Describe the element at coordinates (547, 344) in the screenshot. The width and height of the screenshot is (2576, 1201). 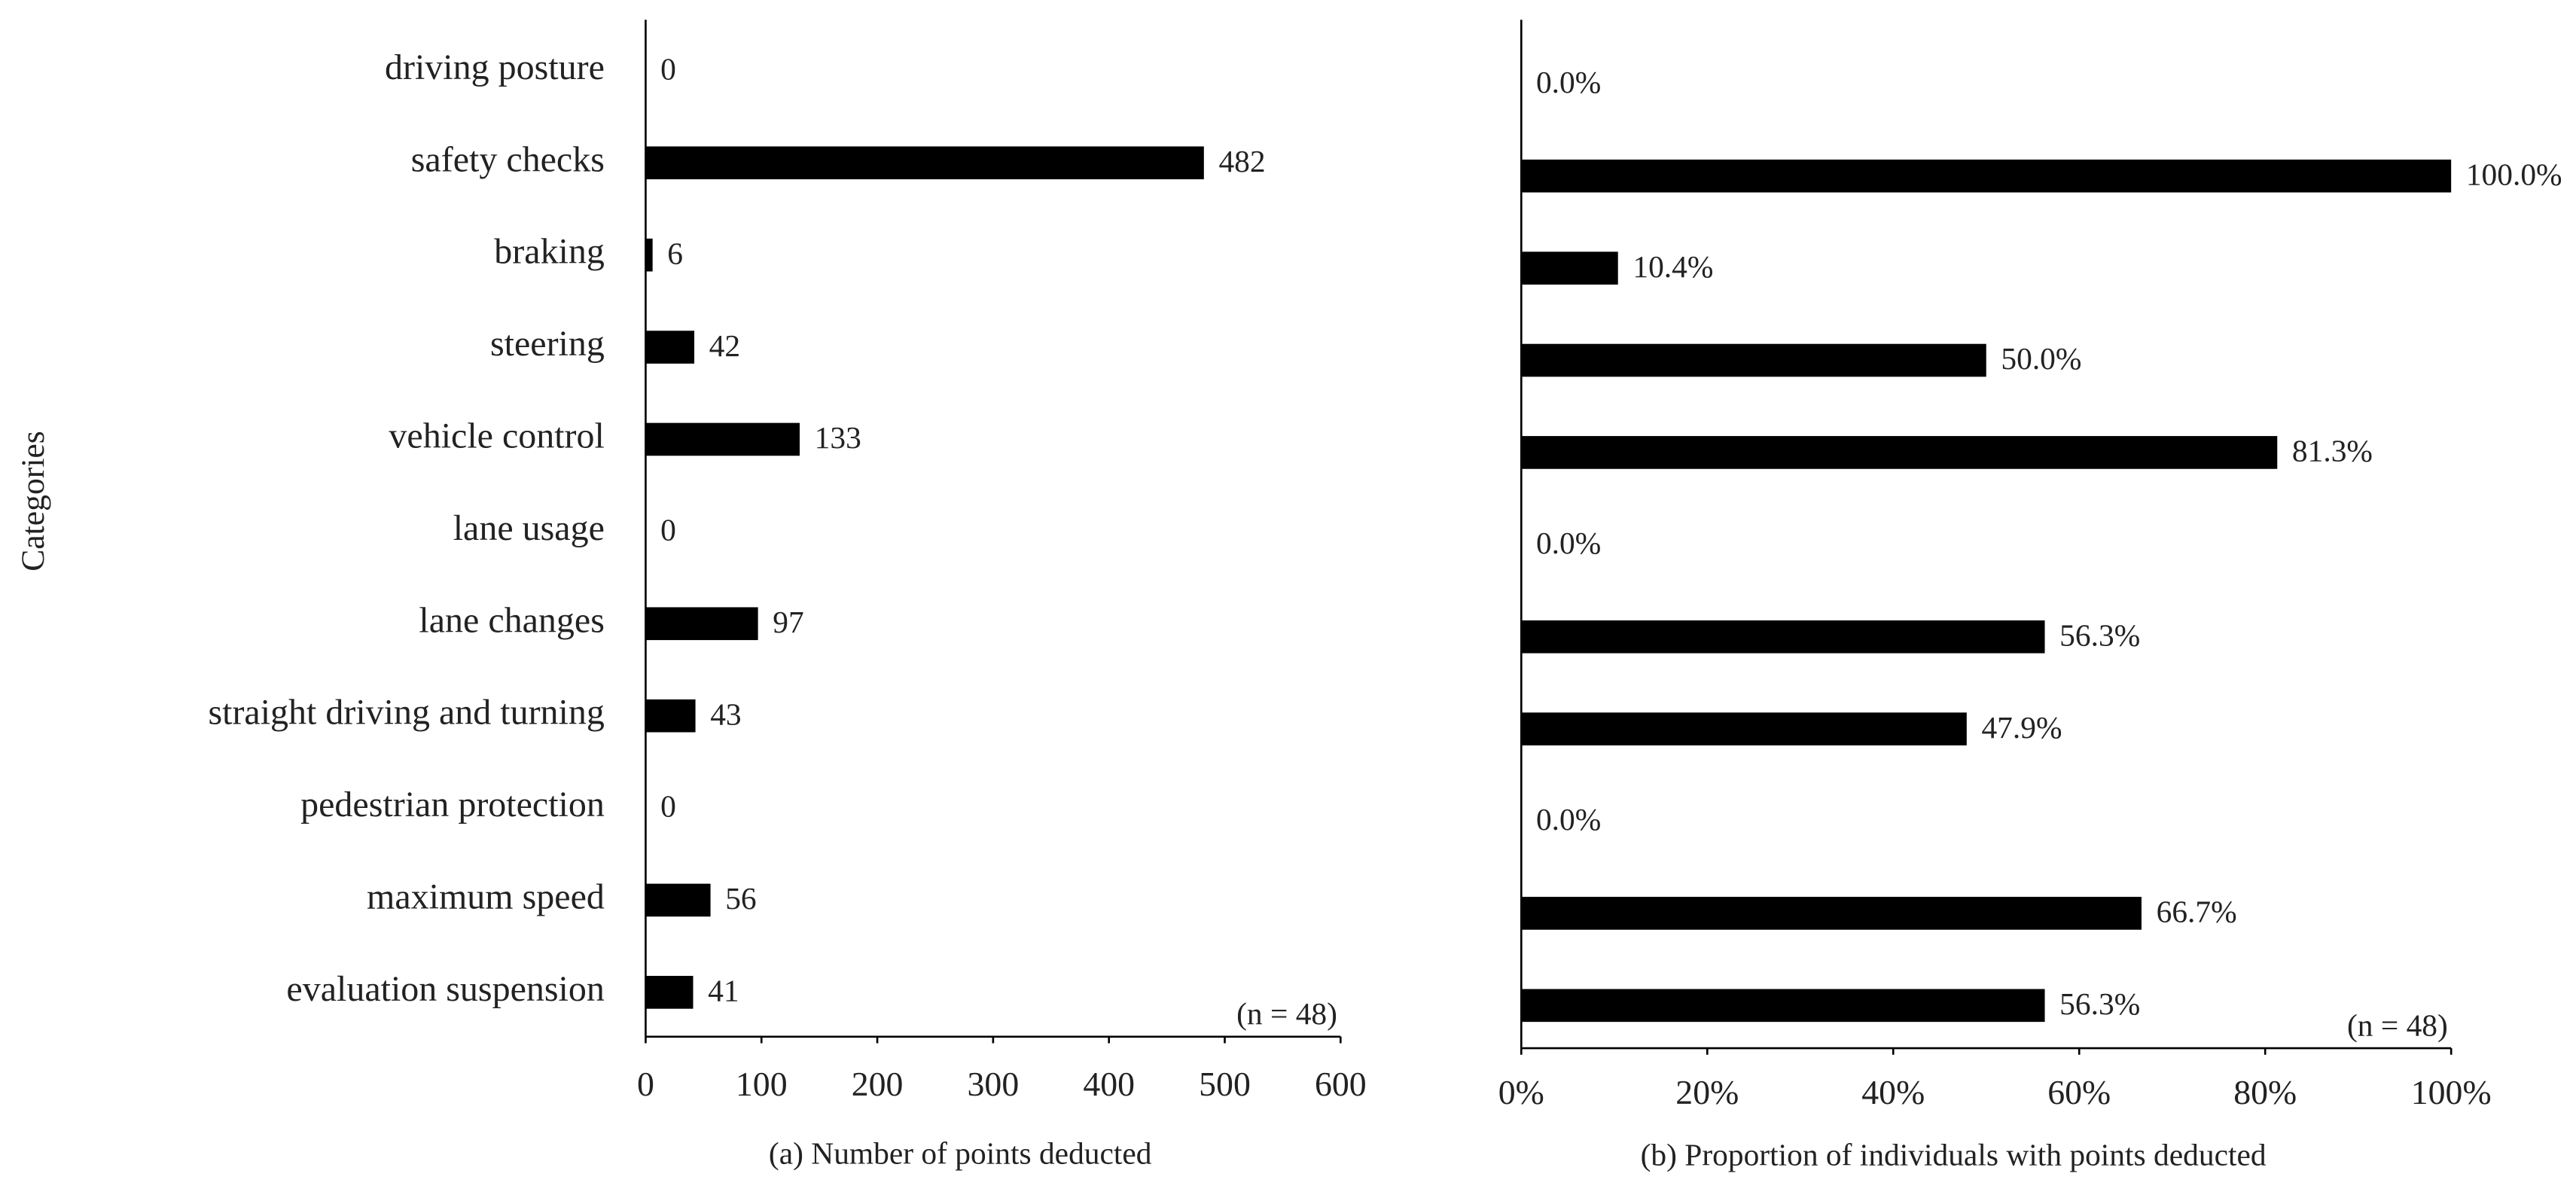
I see `category-label: steering` at that location.